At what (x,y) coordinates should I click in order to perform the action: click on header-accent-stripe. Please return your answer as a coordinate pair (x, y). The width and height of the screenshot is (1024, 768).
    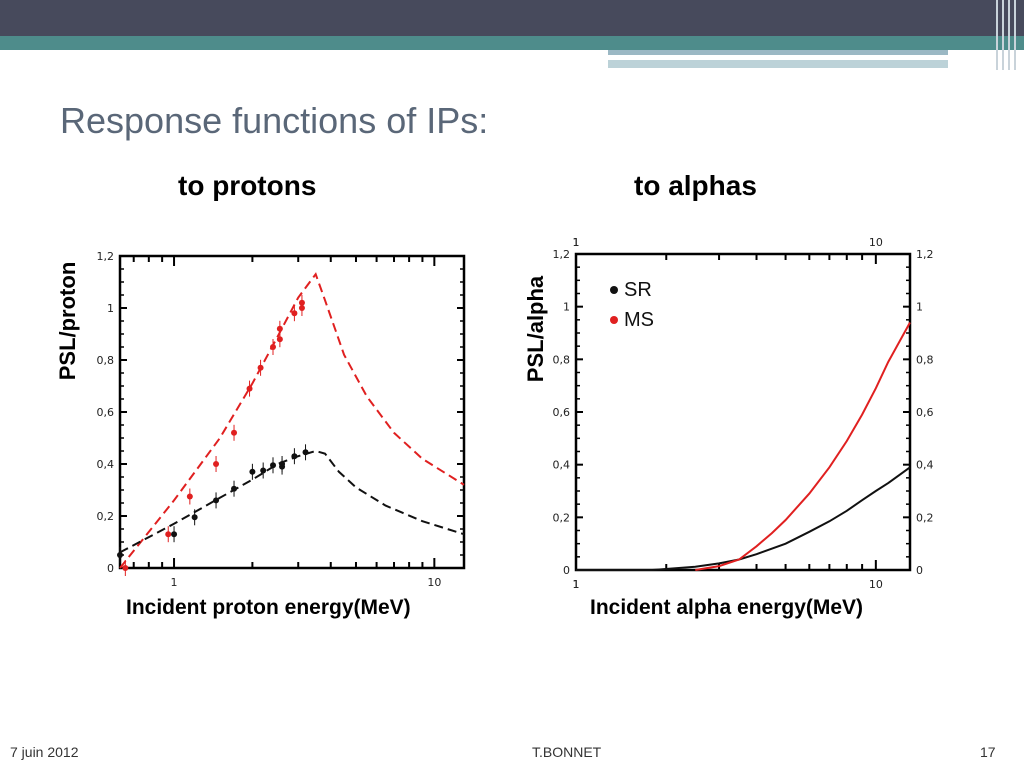
    Looking at the image, I should click on (512, 43).